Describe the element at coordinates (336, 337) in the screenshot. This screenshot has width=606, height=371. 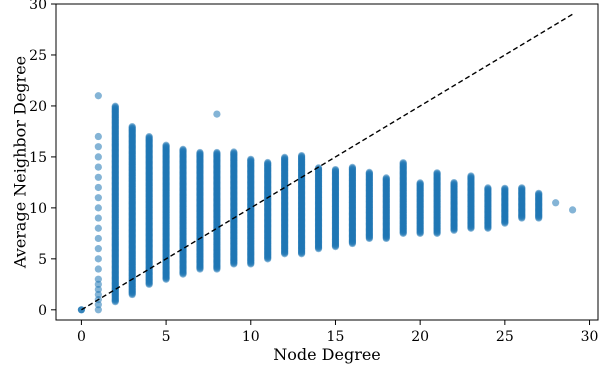
I see `x-tick-label: 15` at that location.